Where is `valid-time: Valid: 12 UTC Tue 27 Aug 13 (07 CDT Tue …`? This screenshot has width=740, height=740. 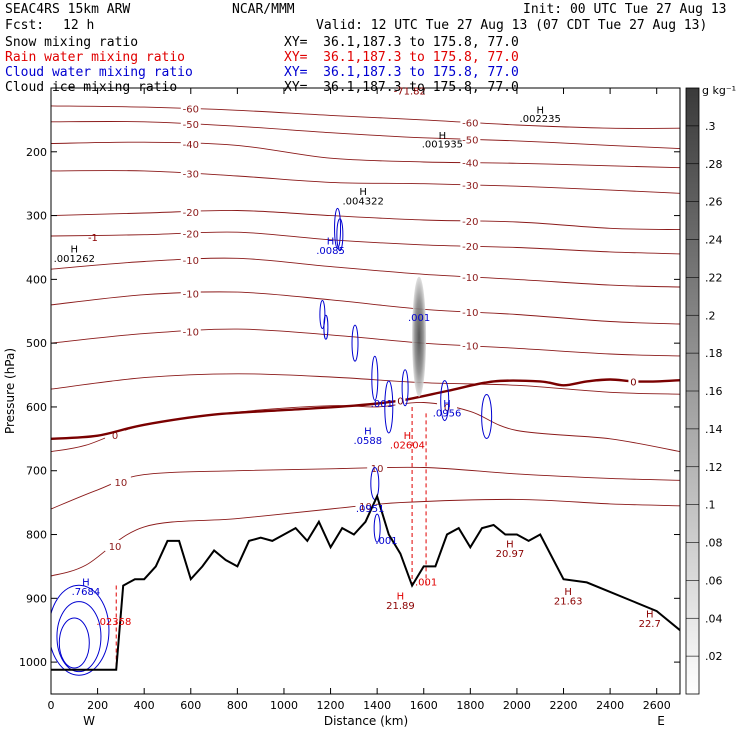 valid-time: Valid: 12 UTC Tue 27 Aug 13 (07 CDT Tue … is located at coordinates (512, 25).